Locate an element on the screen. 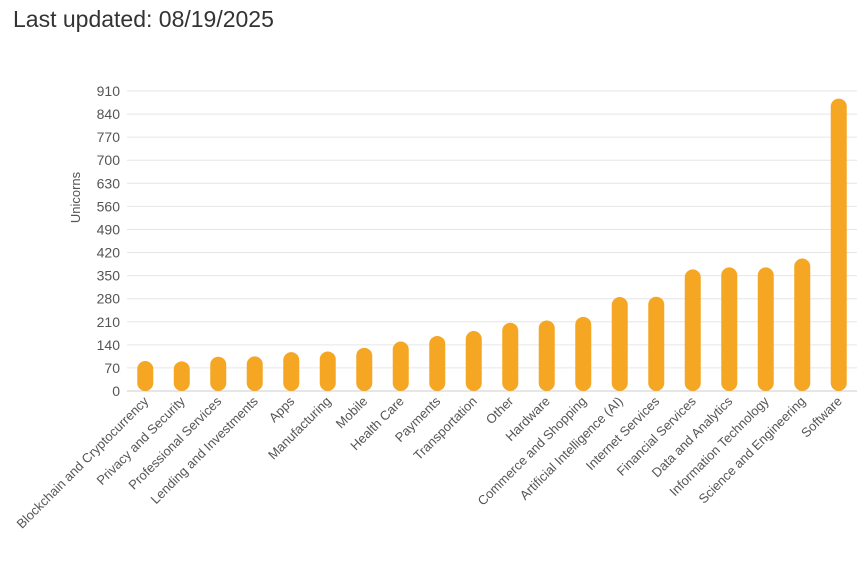 The width and height of the screenshot is (863, 577). y-tick-label: 770 is located at coordinates (109, 137).